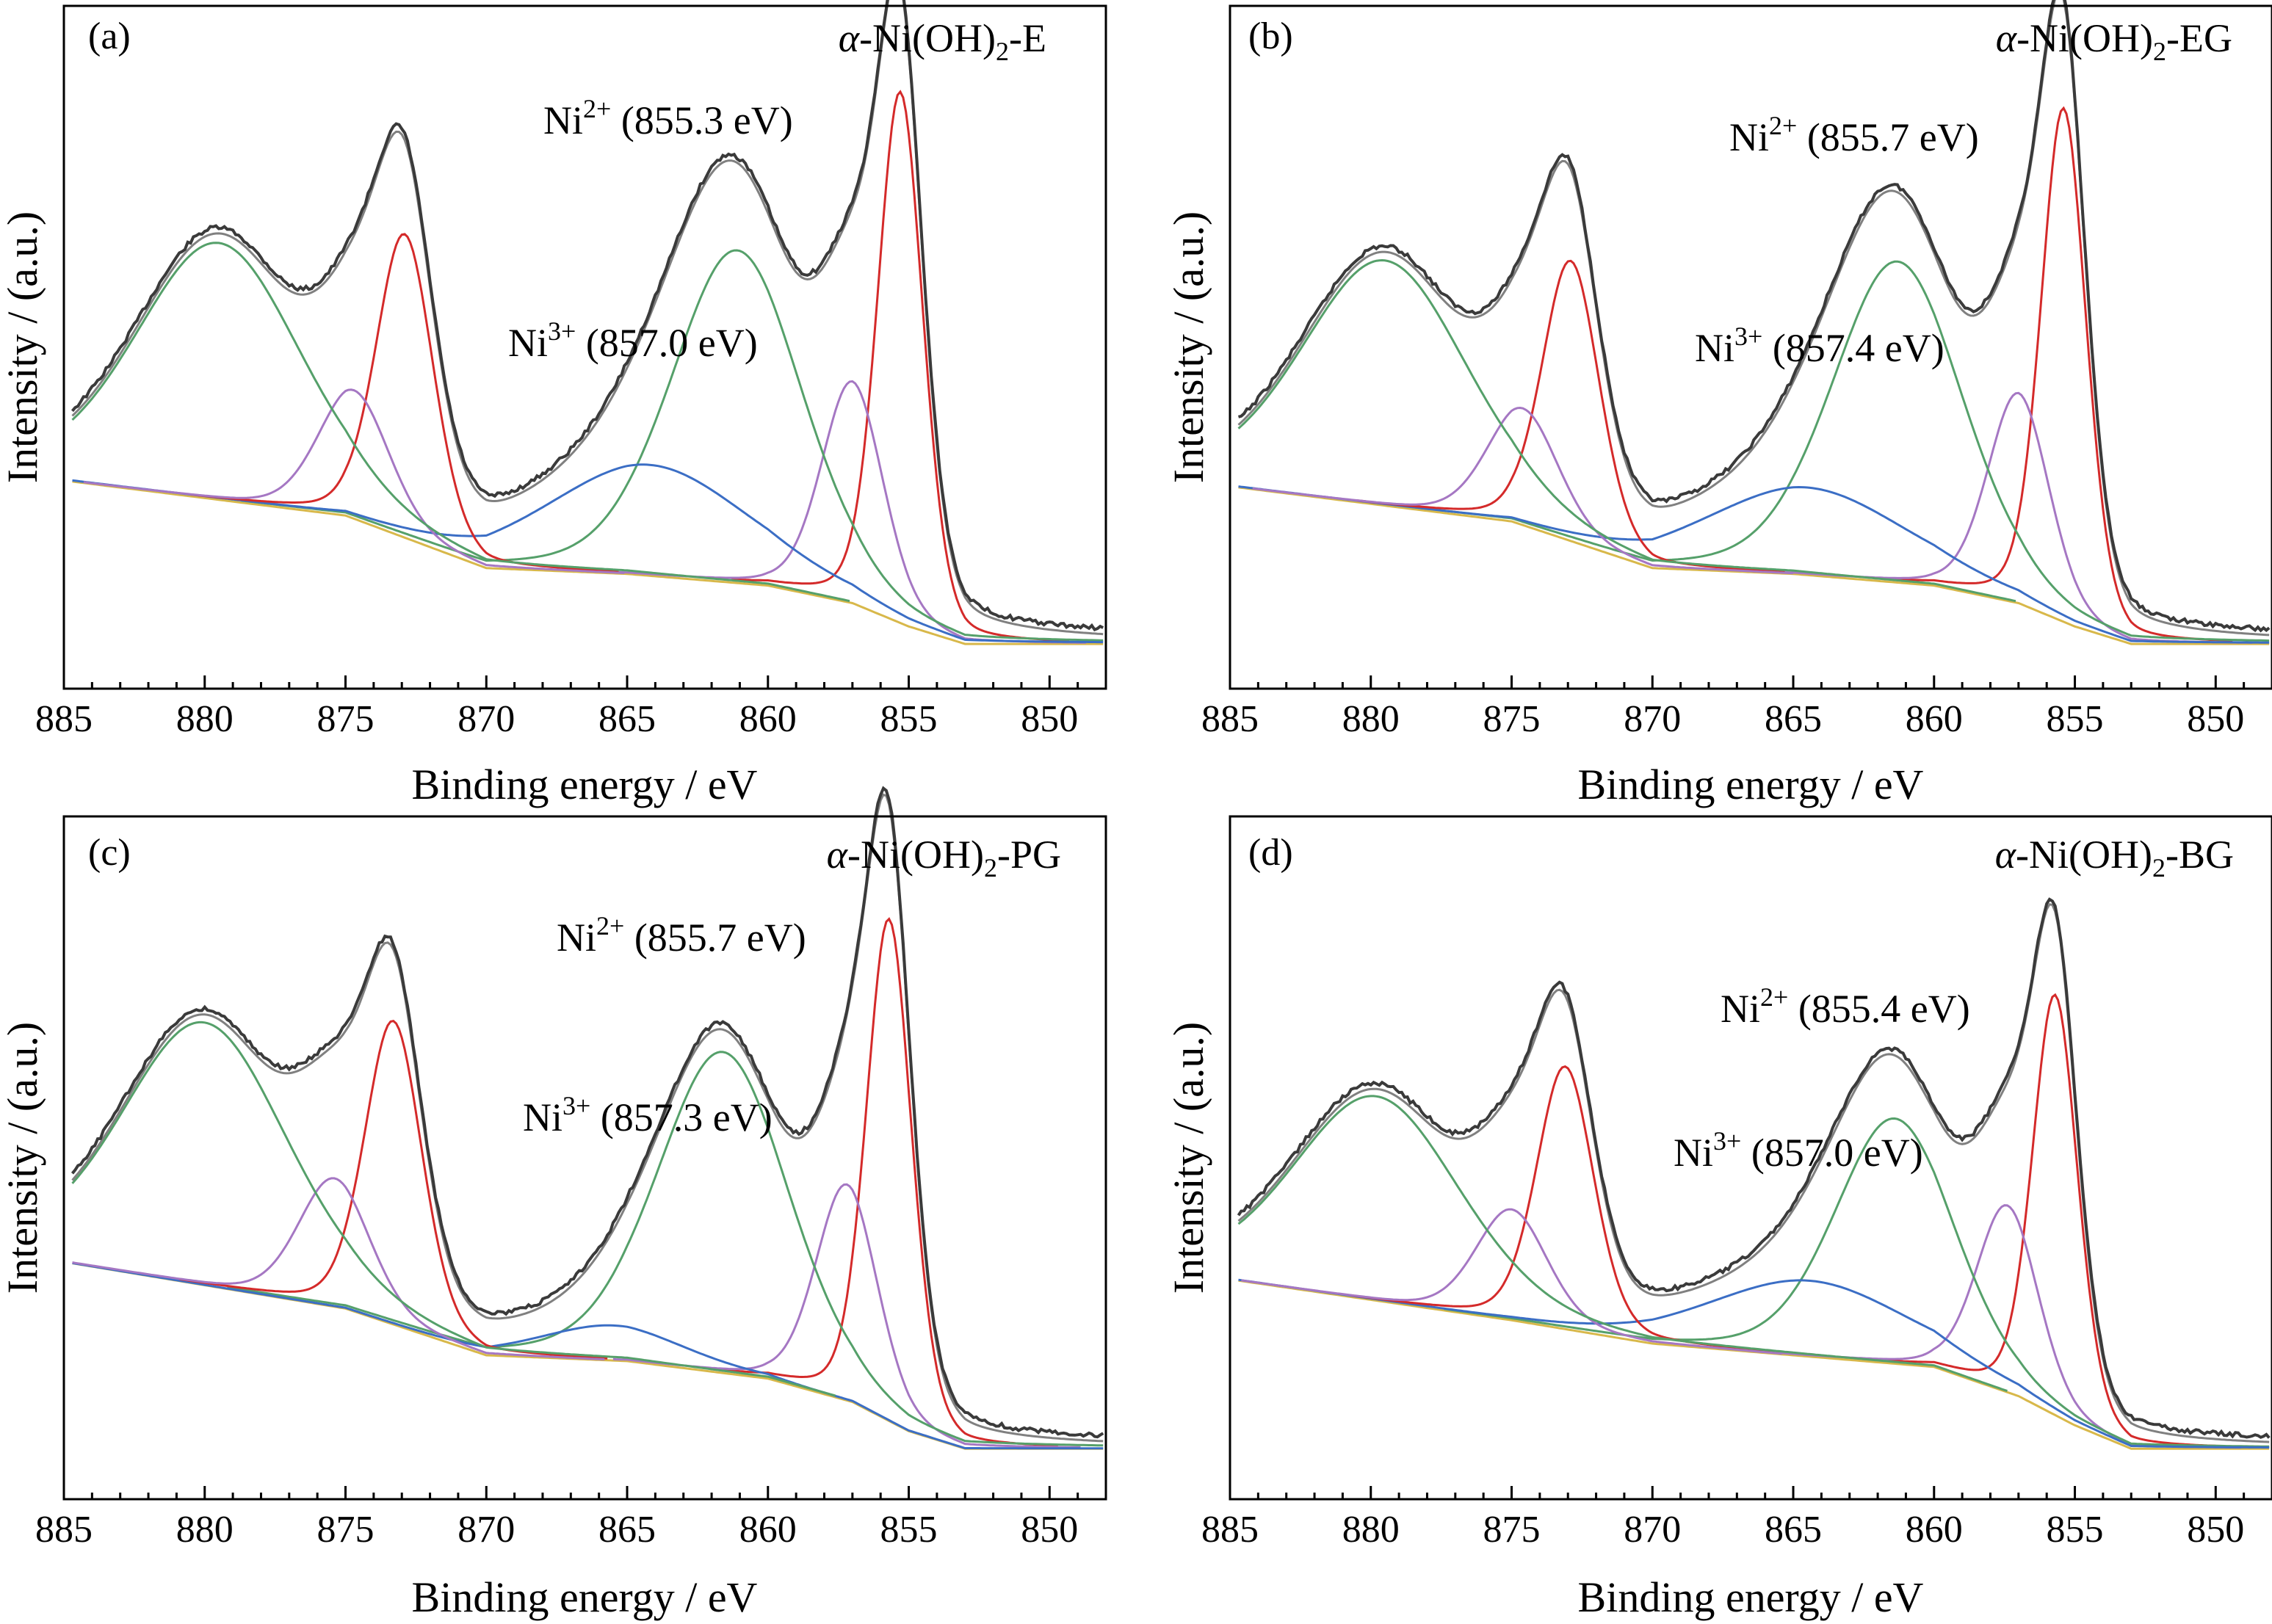  I want to click on x-tick-label-c: 875, so click(346, 1530).